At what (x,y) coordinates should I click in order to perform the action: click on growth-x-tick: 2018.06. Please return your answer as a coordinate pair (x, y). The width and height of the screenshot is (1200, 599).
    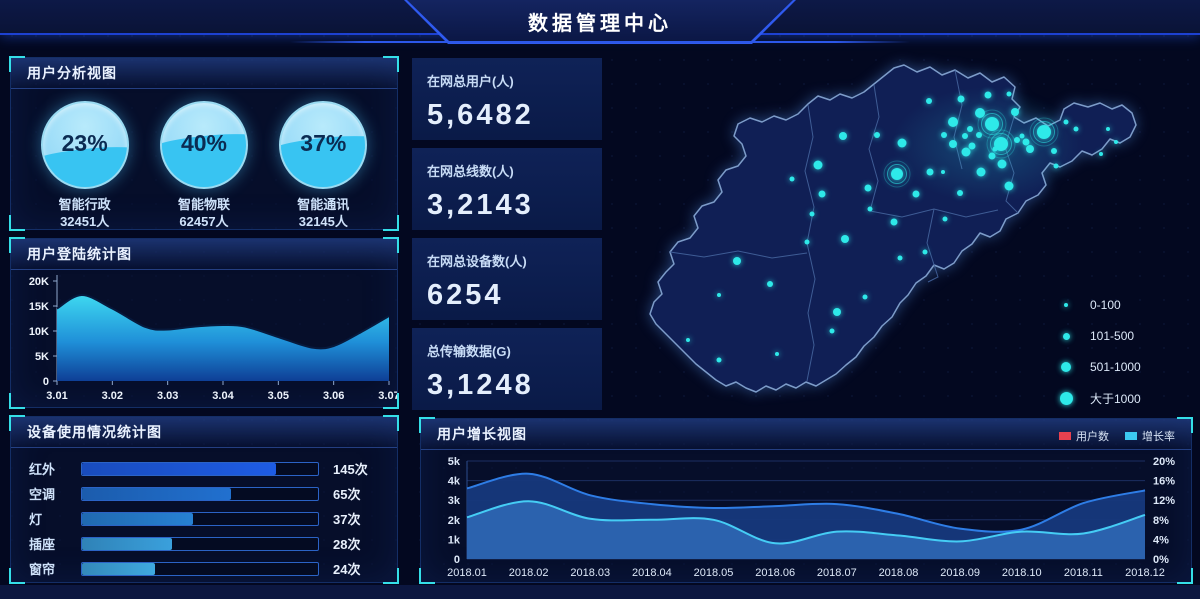
    Looking at the image, I should click on (775, 573).